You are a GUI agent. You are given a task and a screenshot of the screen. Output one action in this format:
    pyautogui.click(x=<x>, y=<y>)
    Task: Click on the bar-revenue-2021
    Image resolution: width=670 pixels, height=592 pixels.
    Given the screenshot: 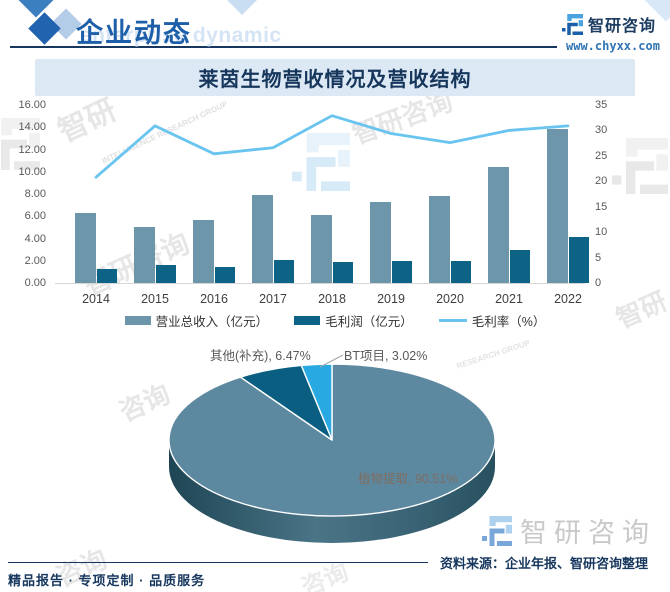 What is the action you would take?
    pyautogui.click(x=498, y=225)
    